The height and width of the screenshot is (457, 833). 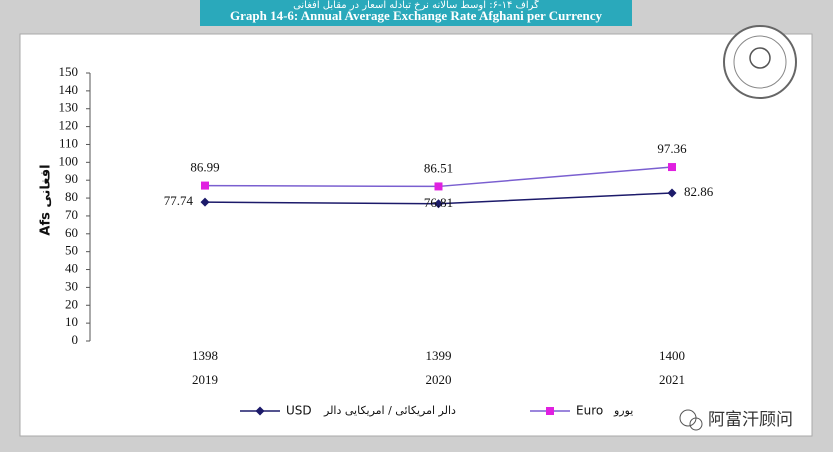 What do you see at coordinates (69, 107) in the screenshot?
I see `y-tick-label: 130` at bounding box center [69, 107].